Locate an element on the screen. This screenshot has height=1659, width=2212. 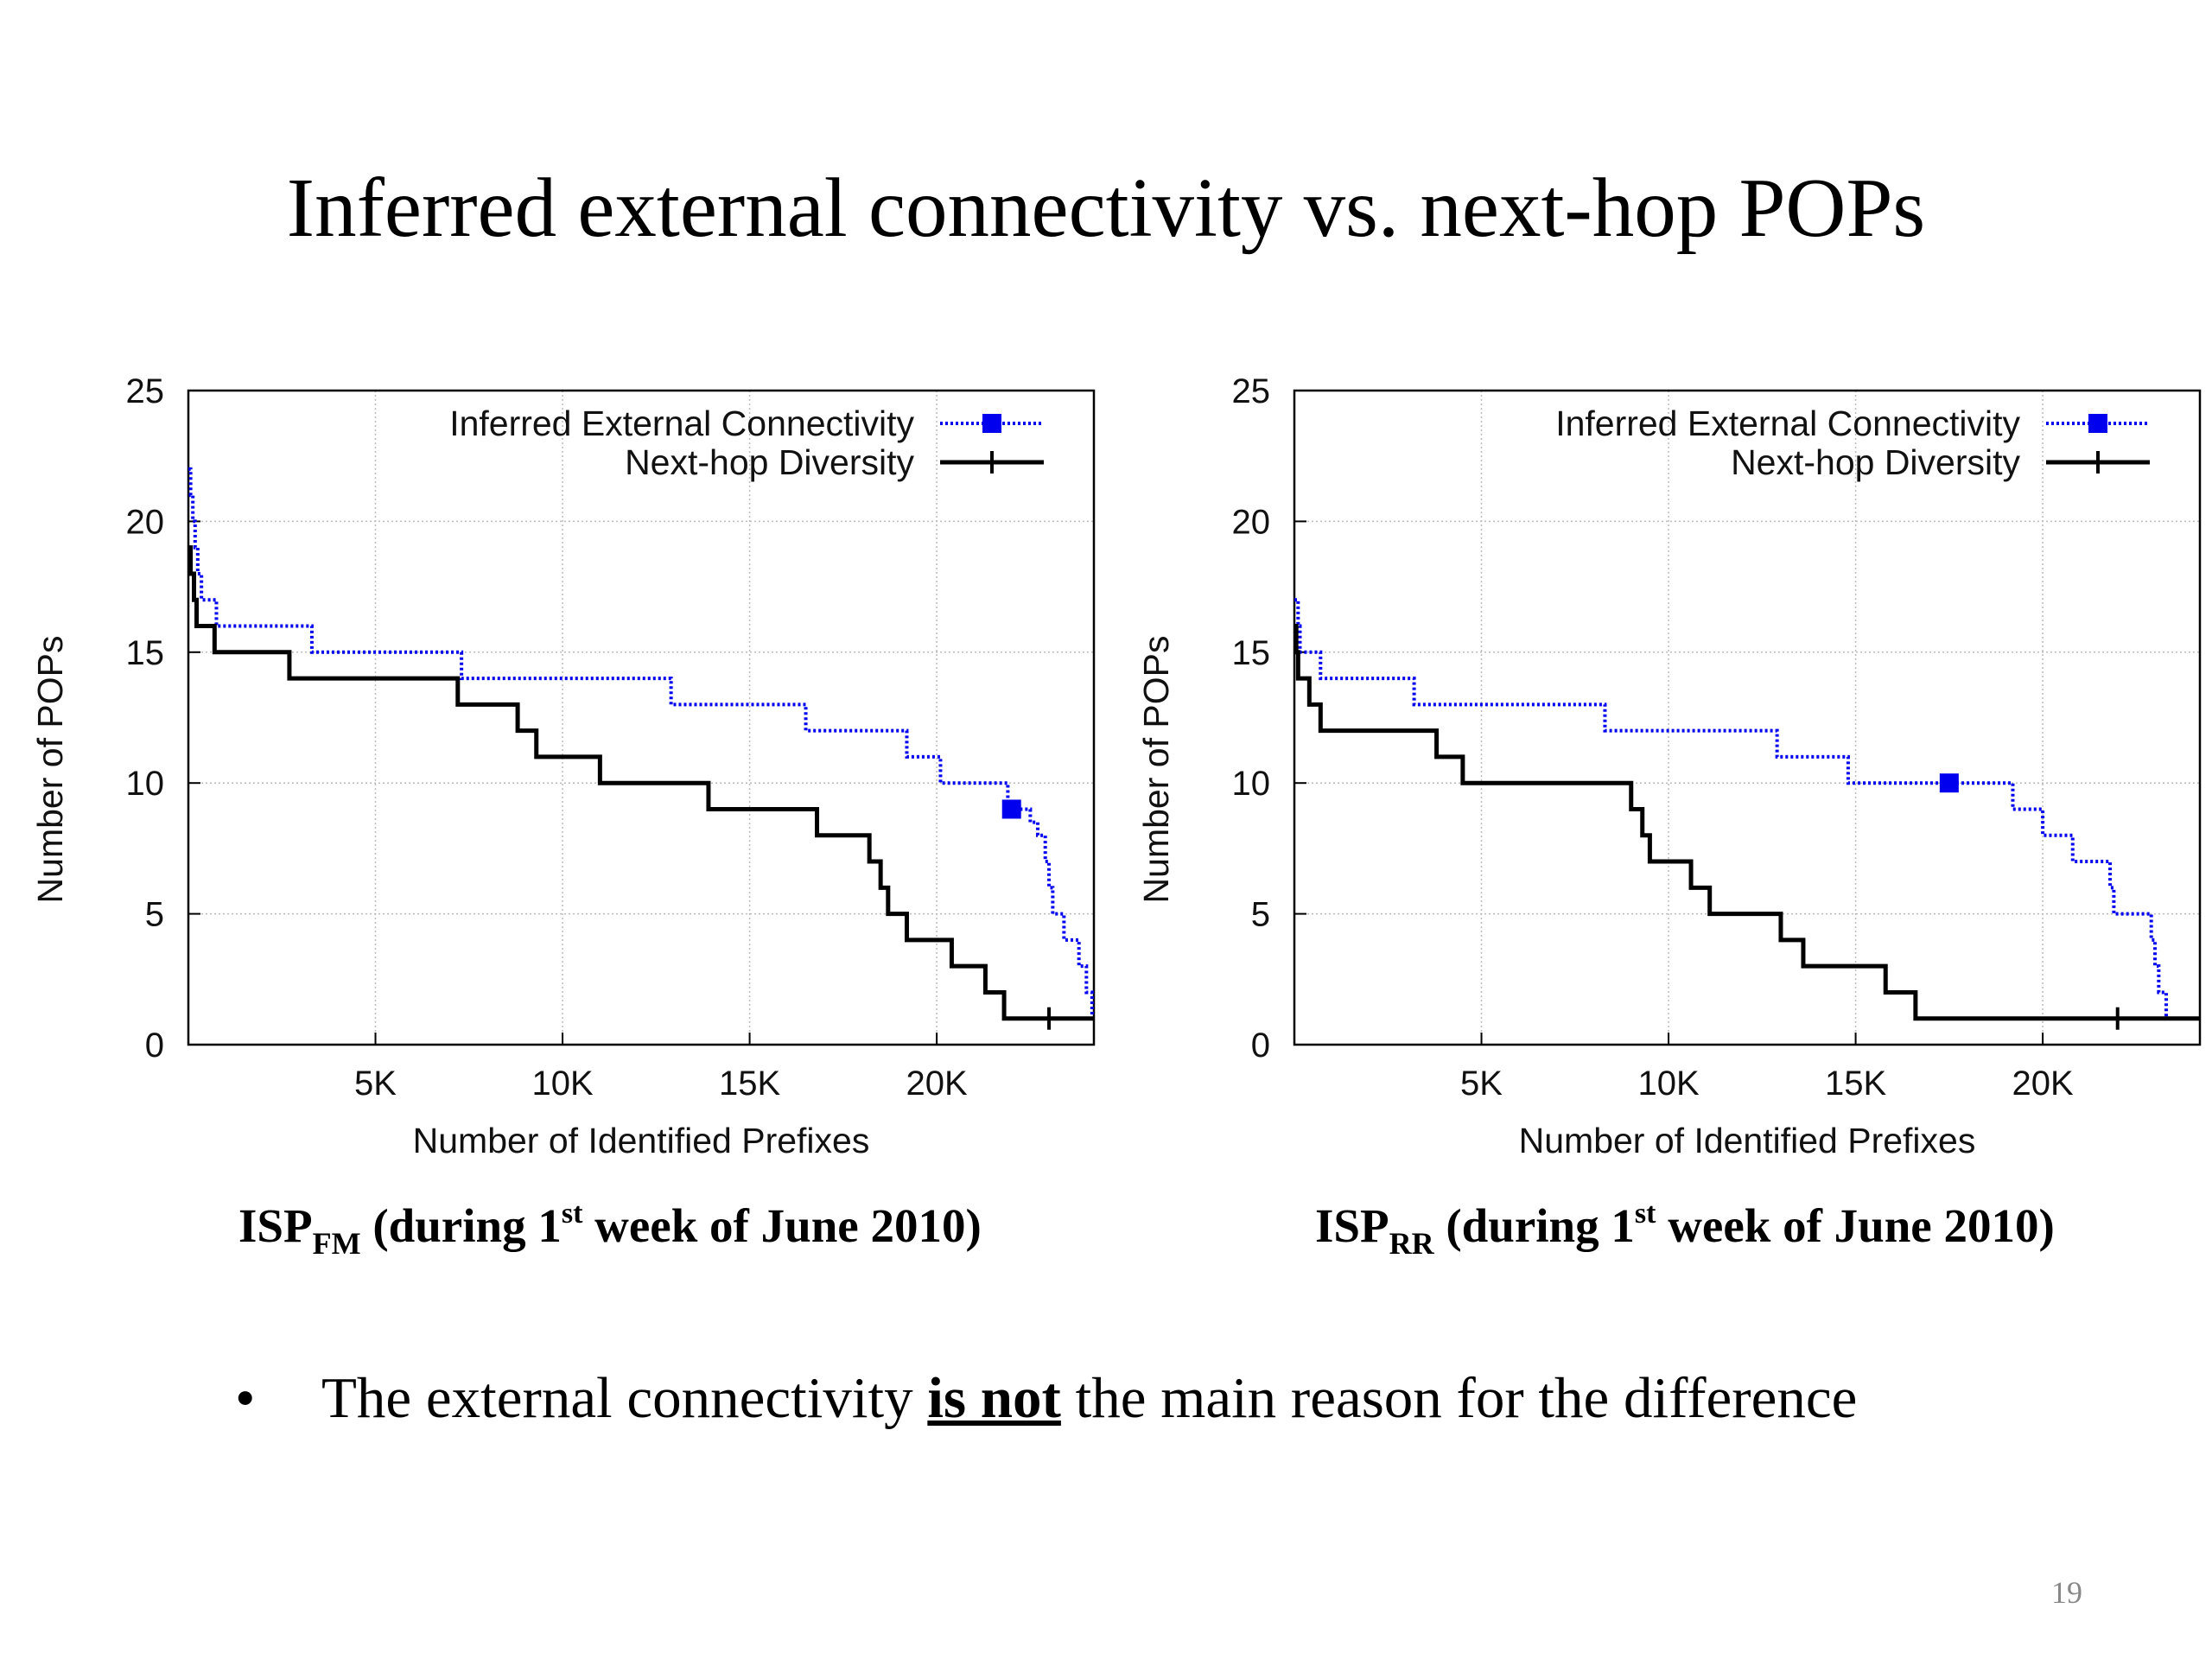
caption-subscript: RR is located at coordinates (1411, 1243).